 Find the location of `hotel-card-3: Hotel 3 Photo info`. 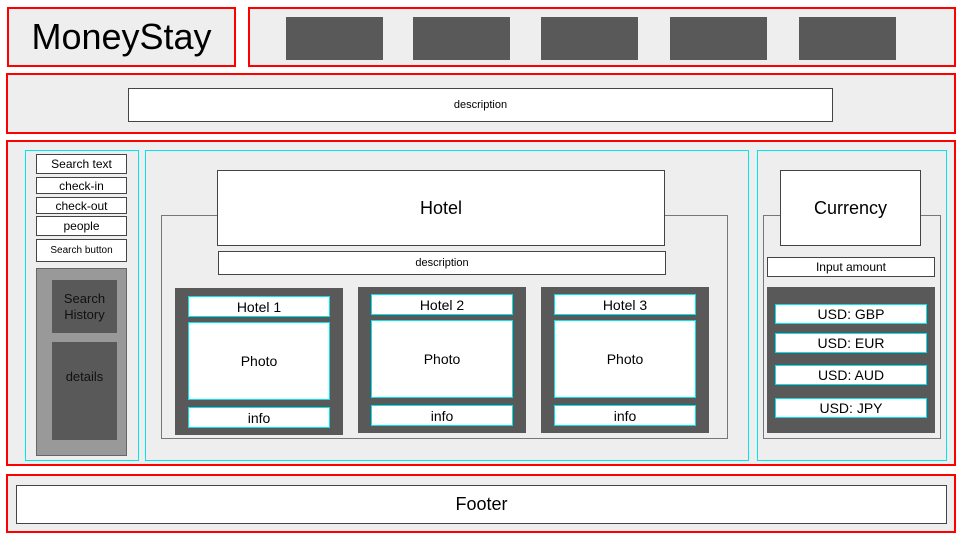

hotel-card-3: Hotel 3 Photo info is located at coordinates (625, 360).